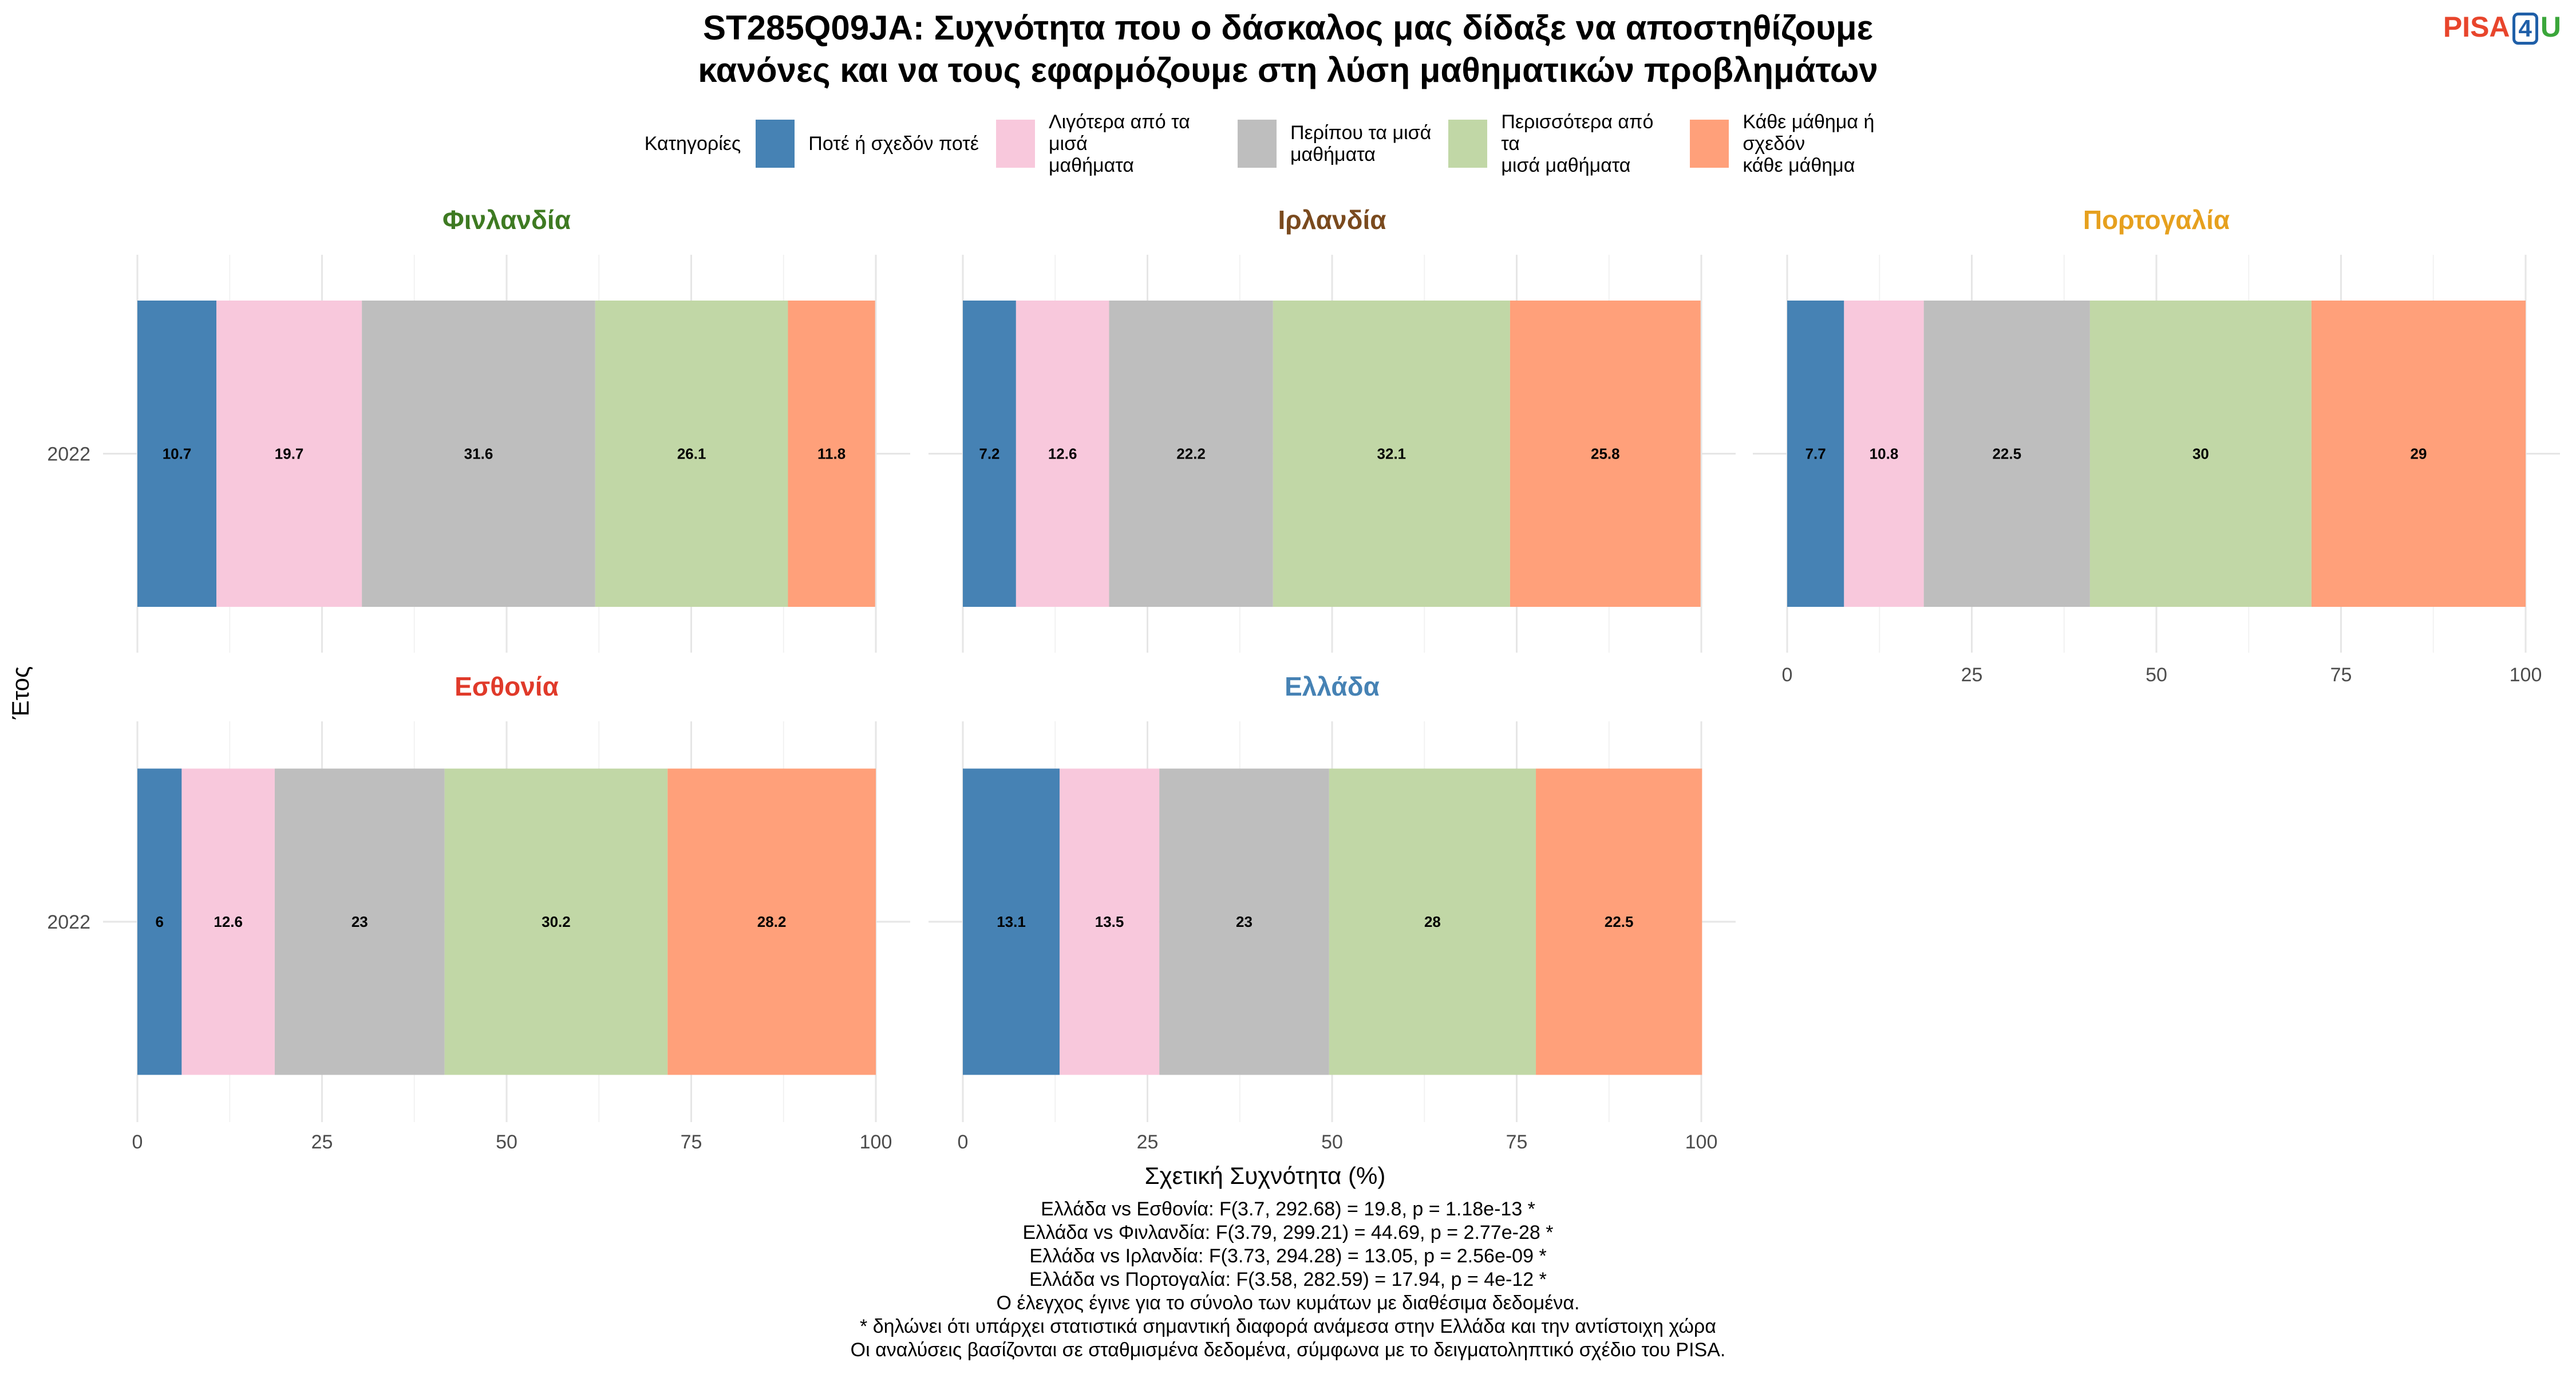  What do you see at coordinates (2006, 454) in the screenshot?
I see `data-label: 22.5` at bounding box center [2006, 454].